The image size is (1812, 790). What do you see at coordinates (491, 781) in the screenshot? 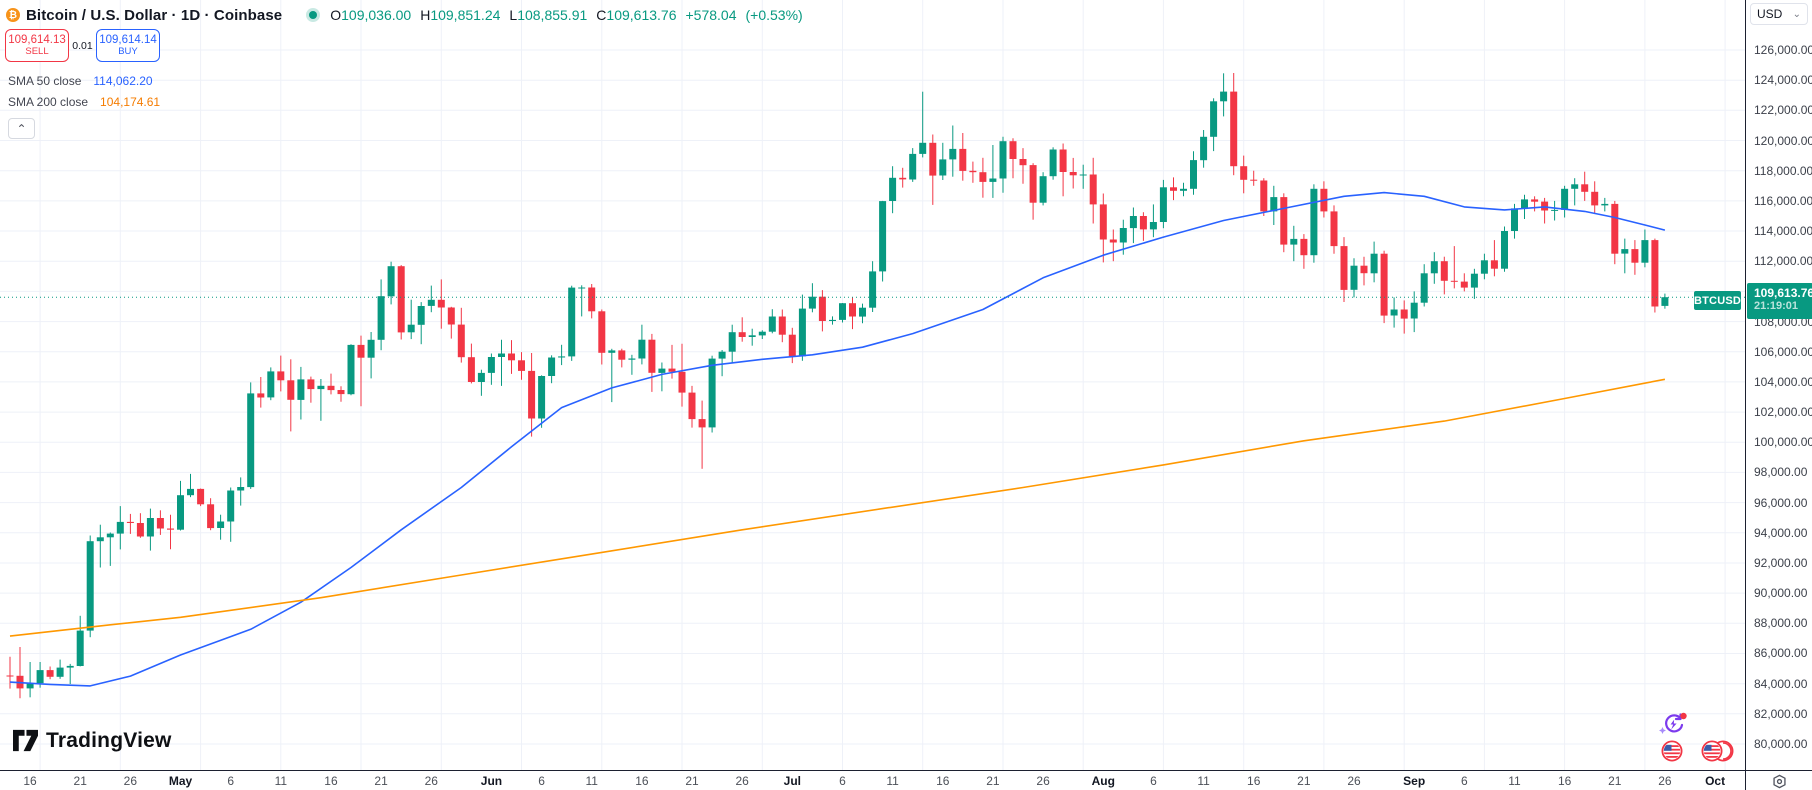
I see `time-axis-month-label: Jun` at bounding box center [491, 781].